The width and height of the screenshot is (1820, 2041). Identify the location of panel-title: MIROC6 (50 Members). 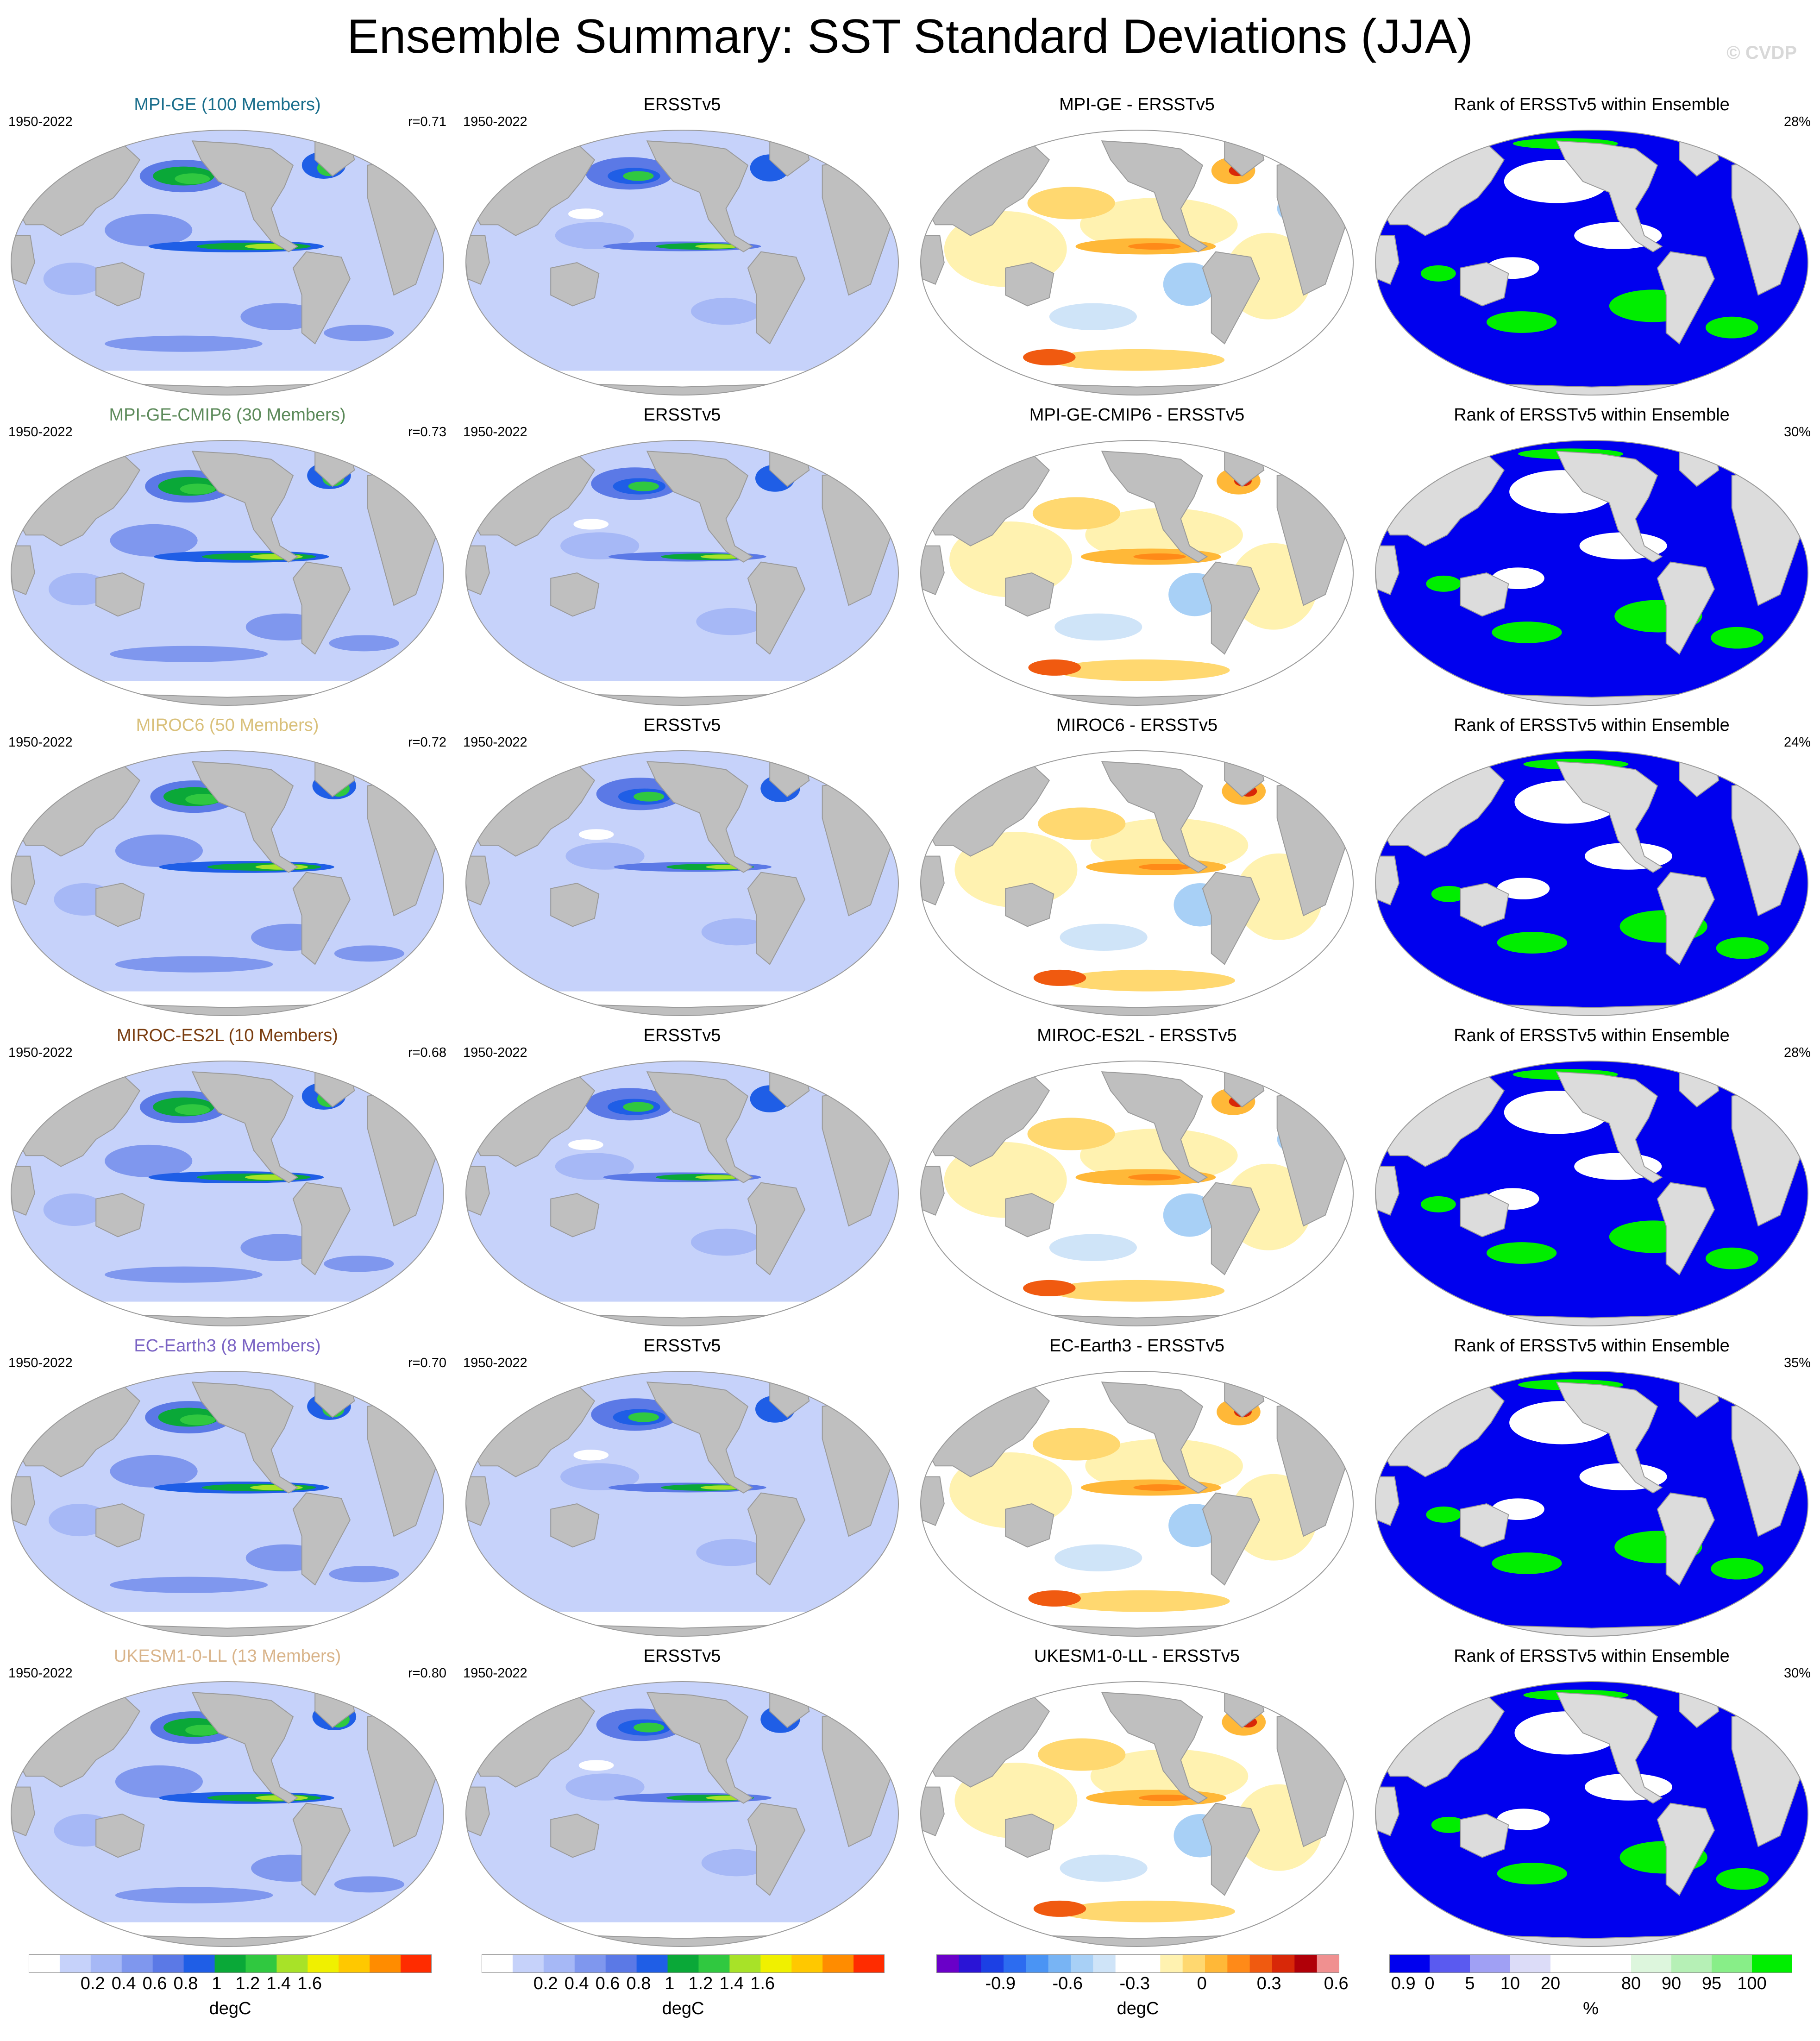
(227, 725).